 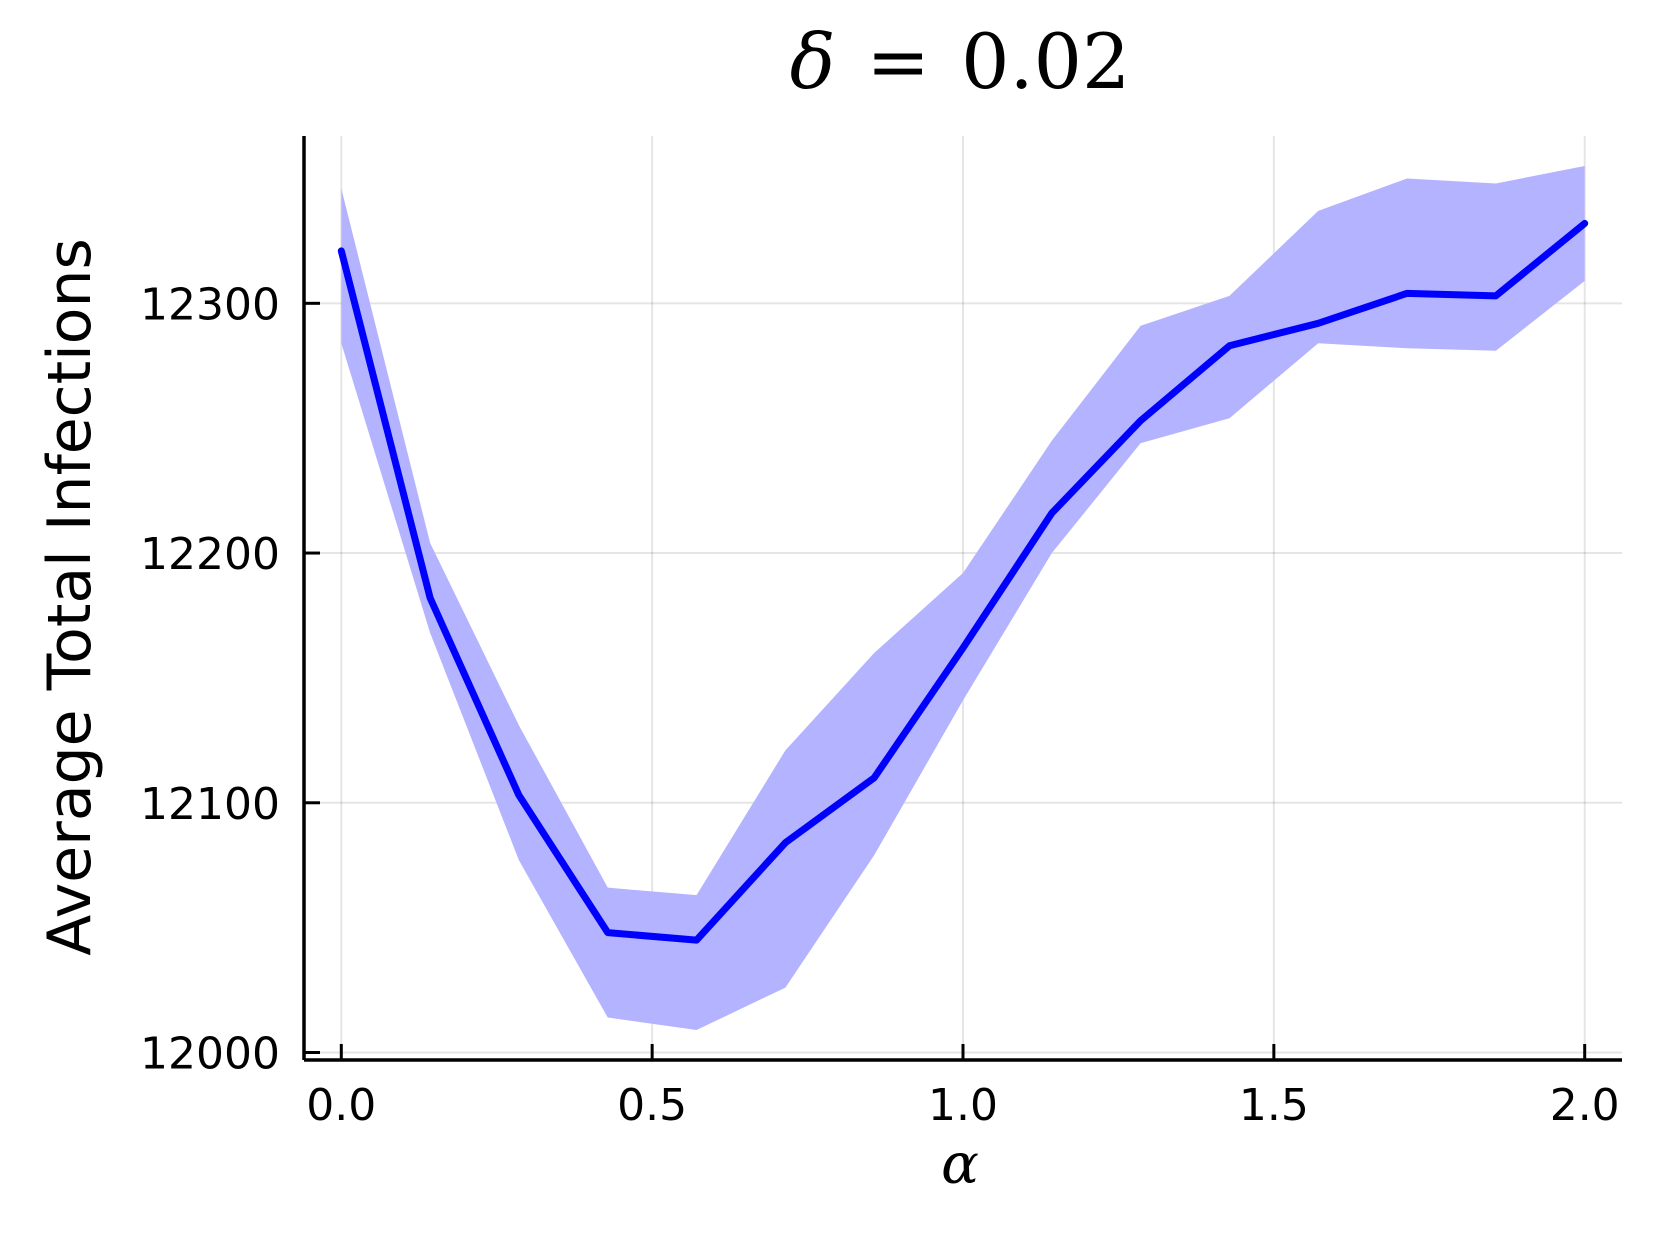 I want to click on x-axis-title: α, so click(x=960, y=1164).